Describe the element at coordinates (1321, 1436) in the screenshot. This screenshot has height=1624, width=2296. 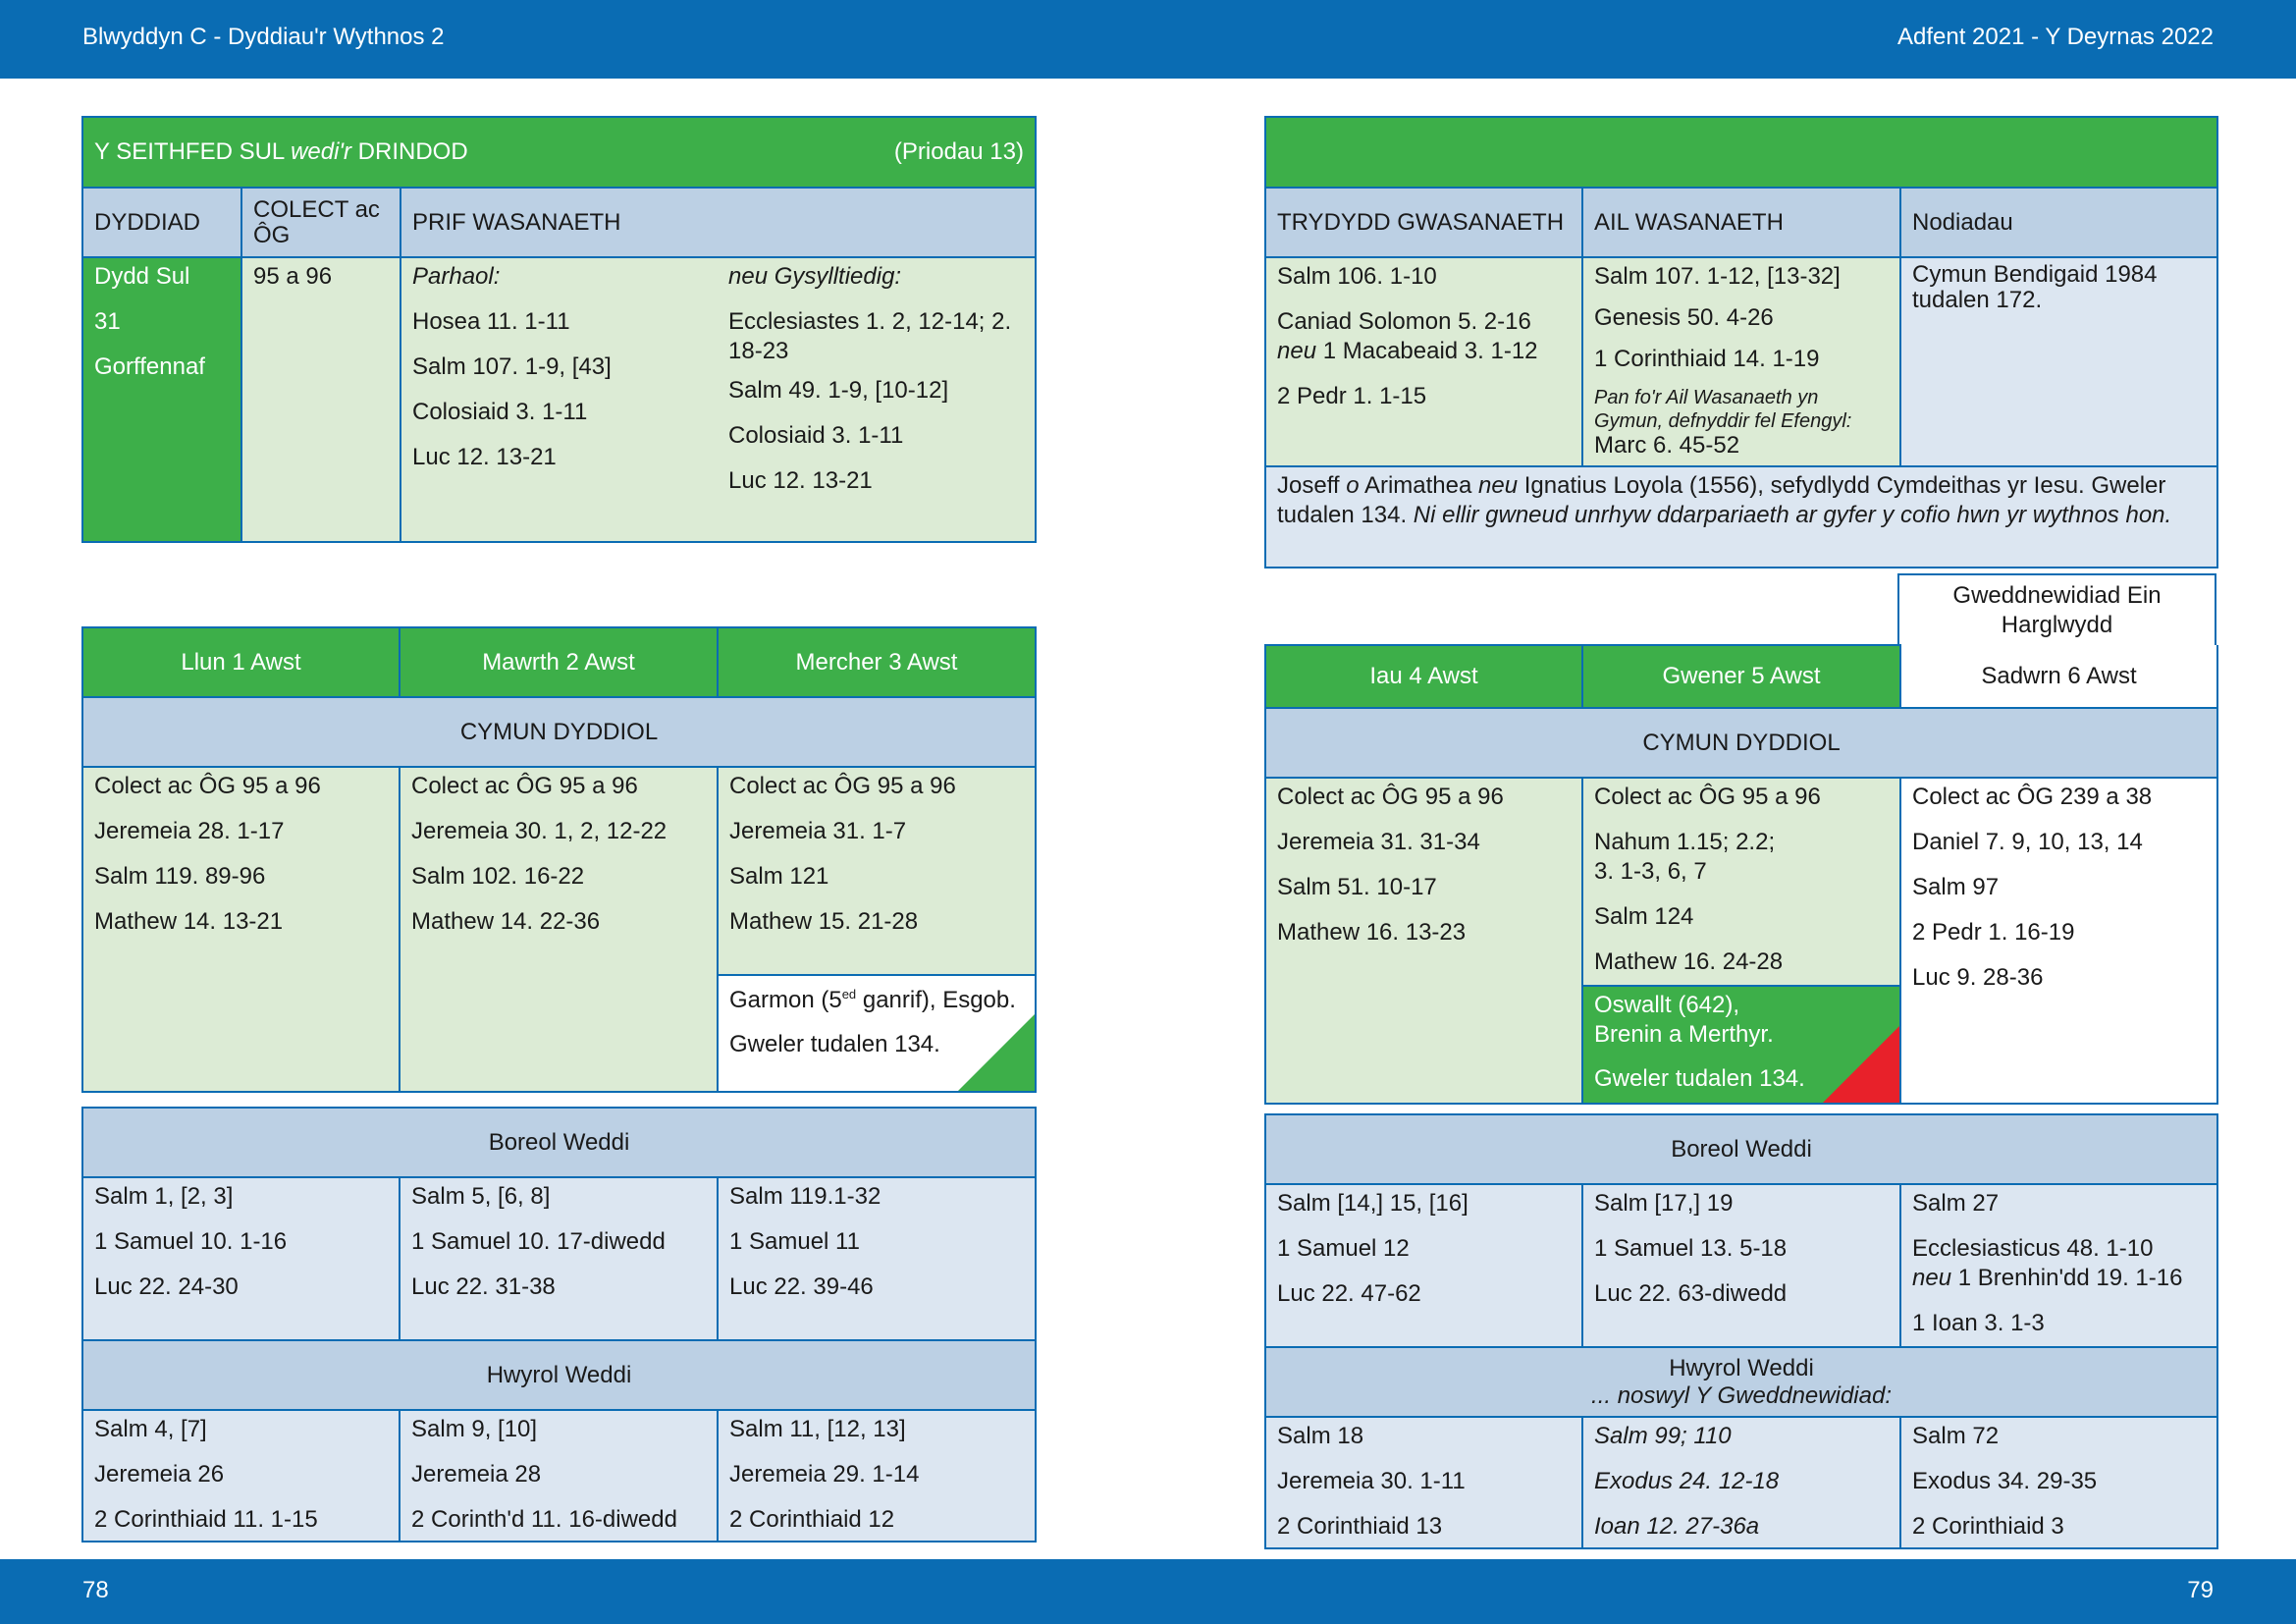
I see `reading: Salm 18` at that location.